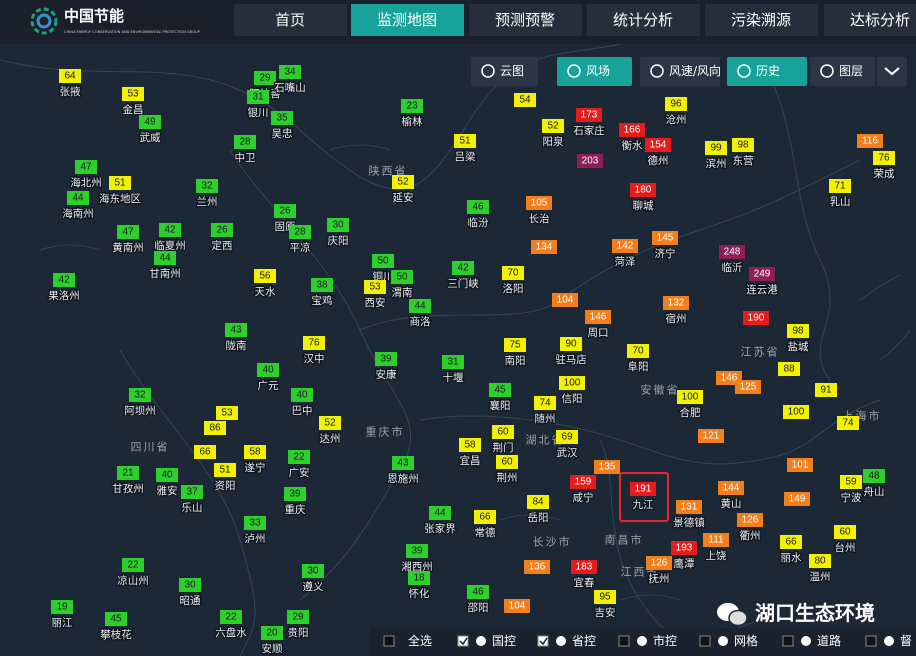  What do you see at coordinates (412, 114) in the screenshot?
I see `station: 23 榆林` at bounding box center [412, 114].